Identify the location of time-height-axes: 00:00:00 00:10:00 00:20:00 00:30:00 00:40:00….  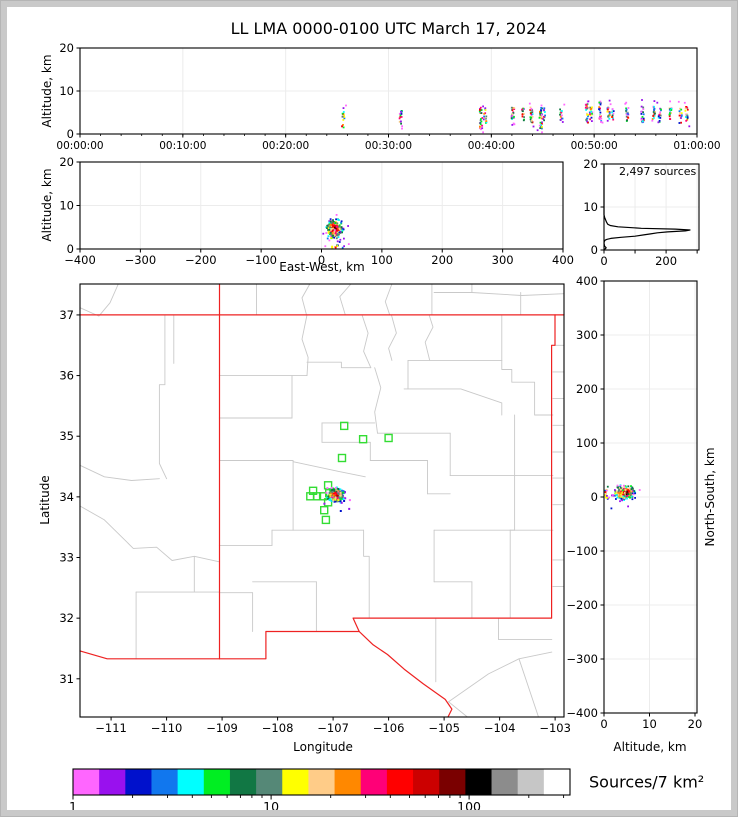
(388, 96).